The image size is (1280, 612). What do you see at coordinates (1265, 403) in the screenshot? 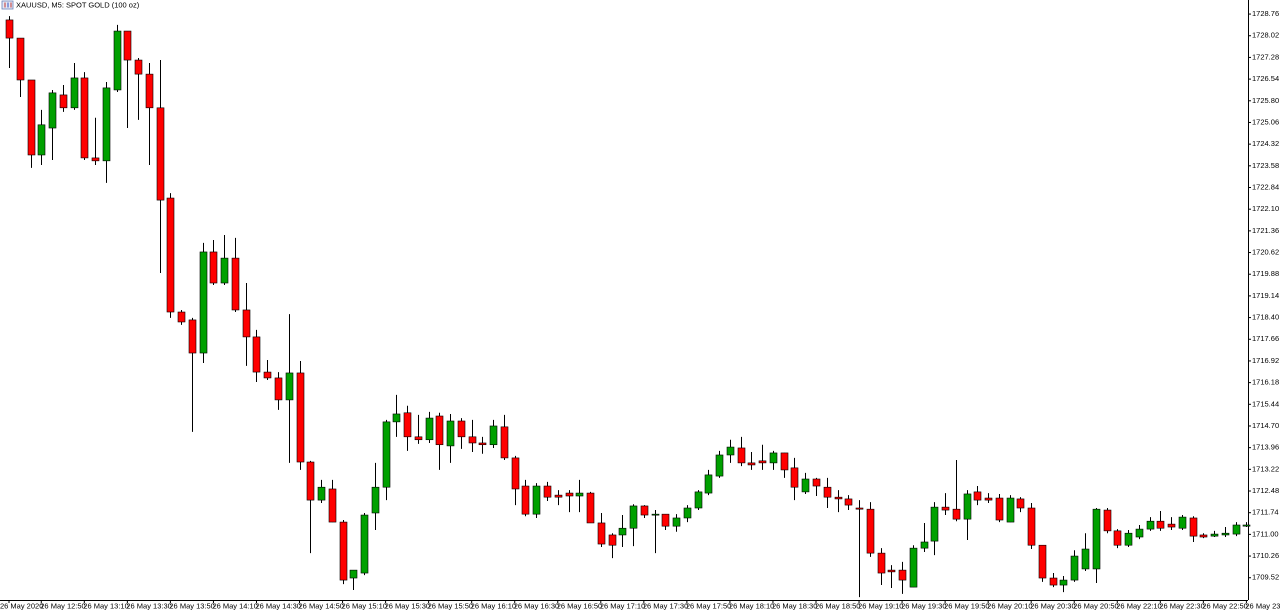
I see `y-tick-label: 1715.44` at bounding box center [1265, 403].